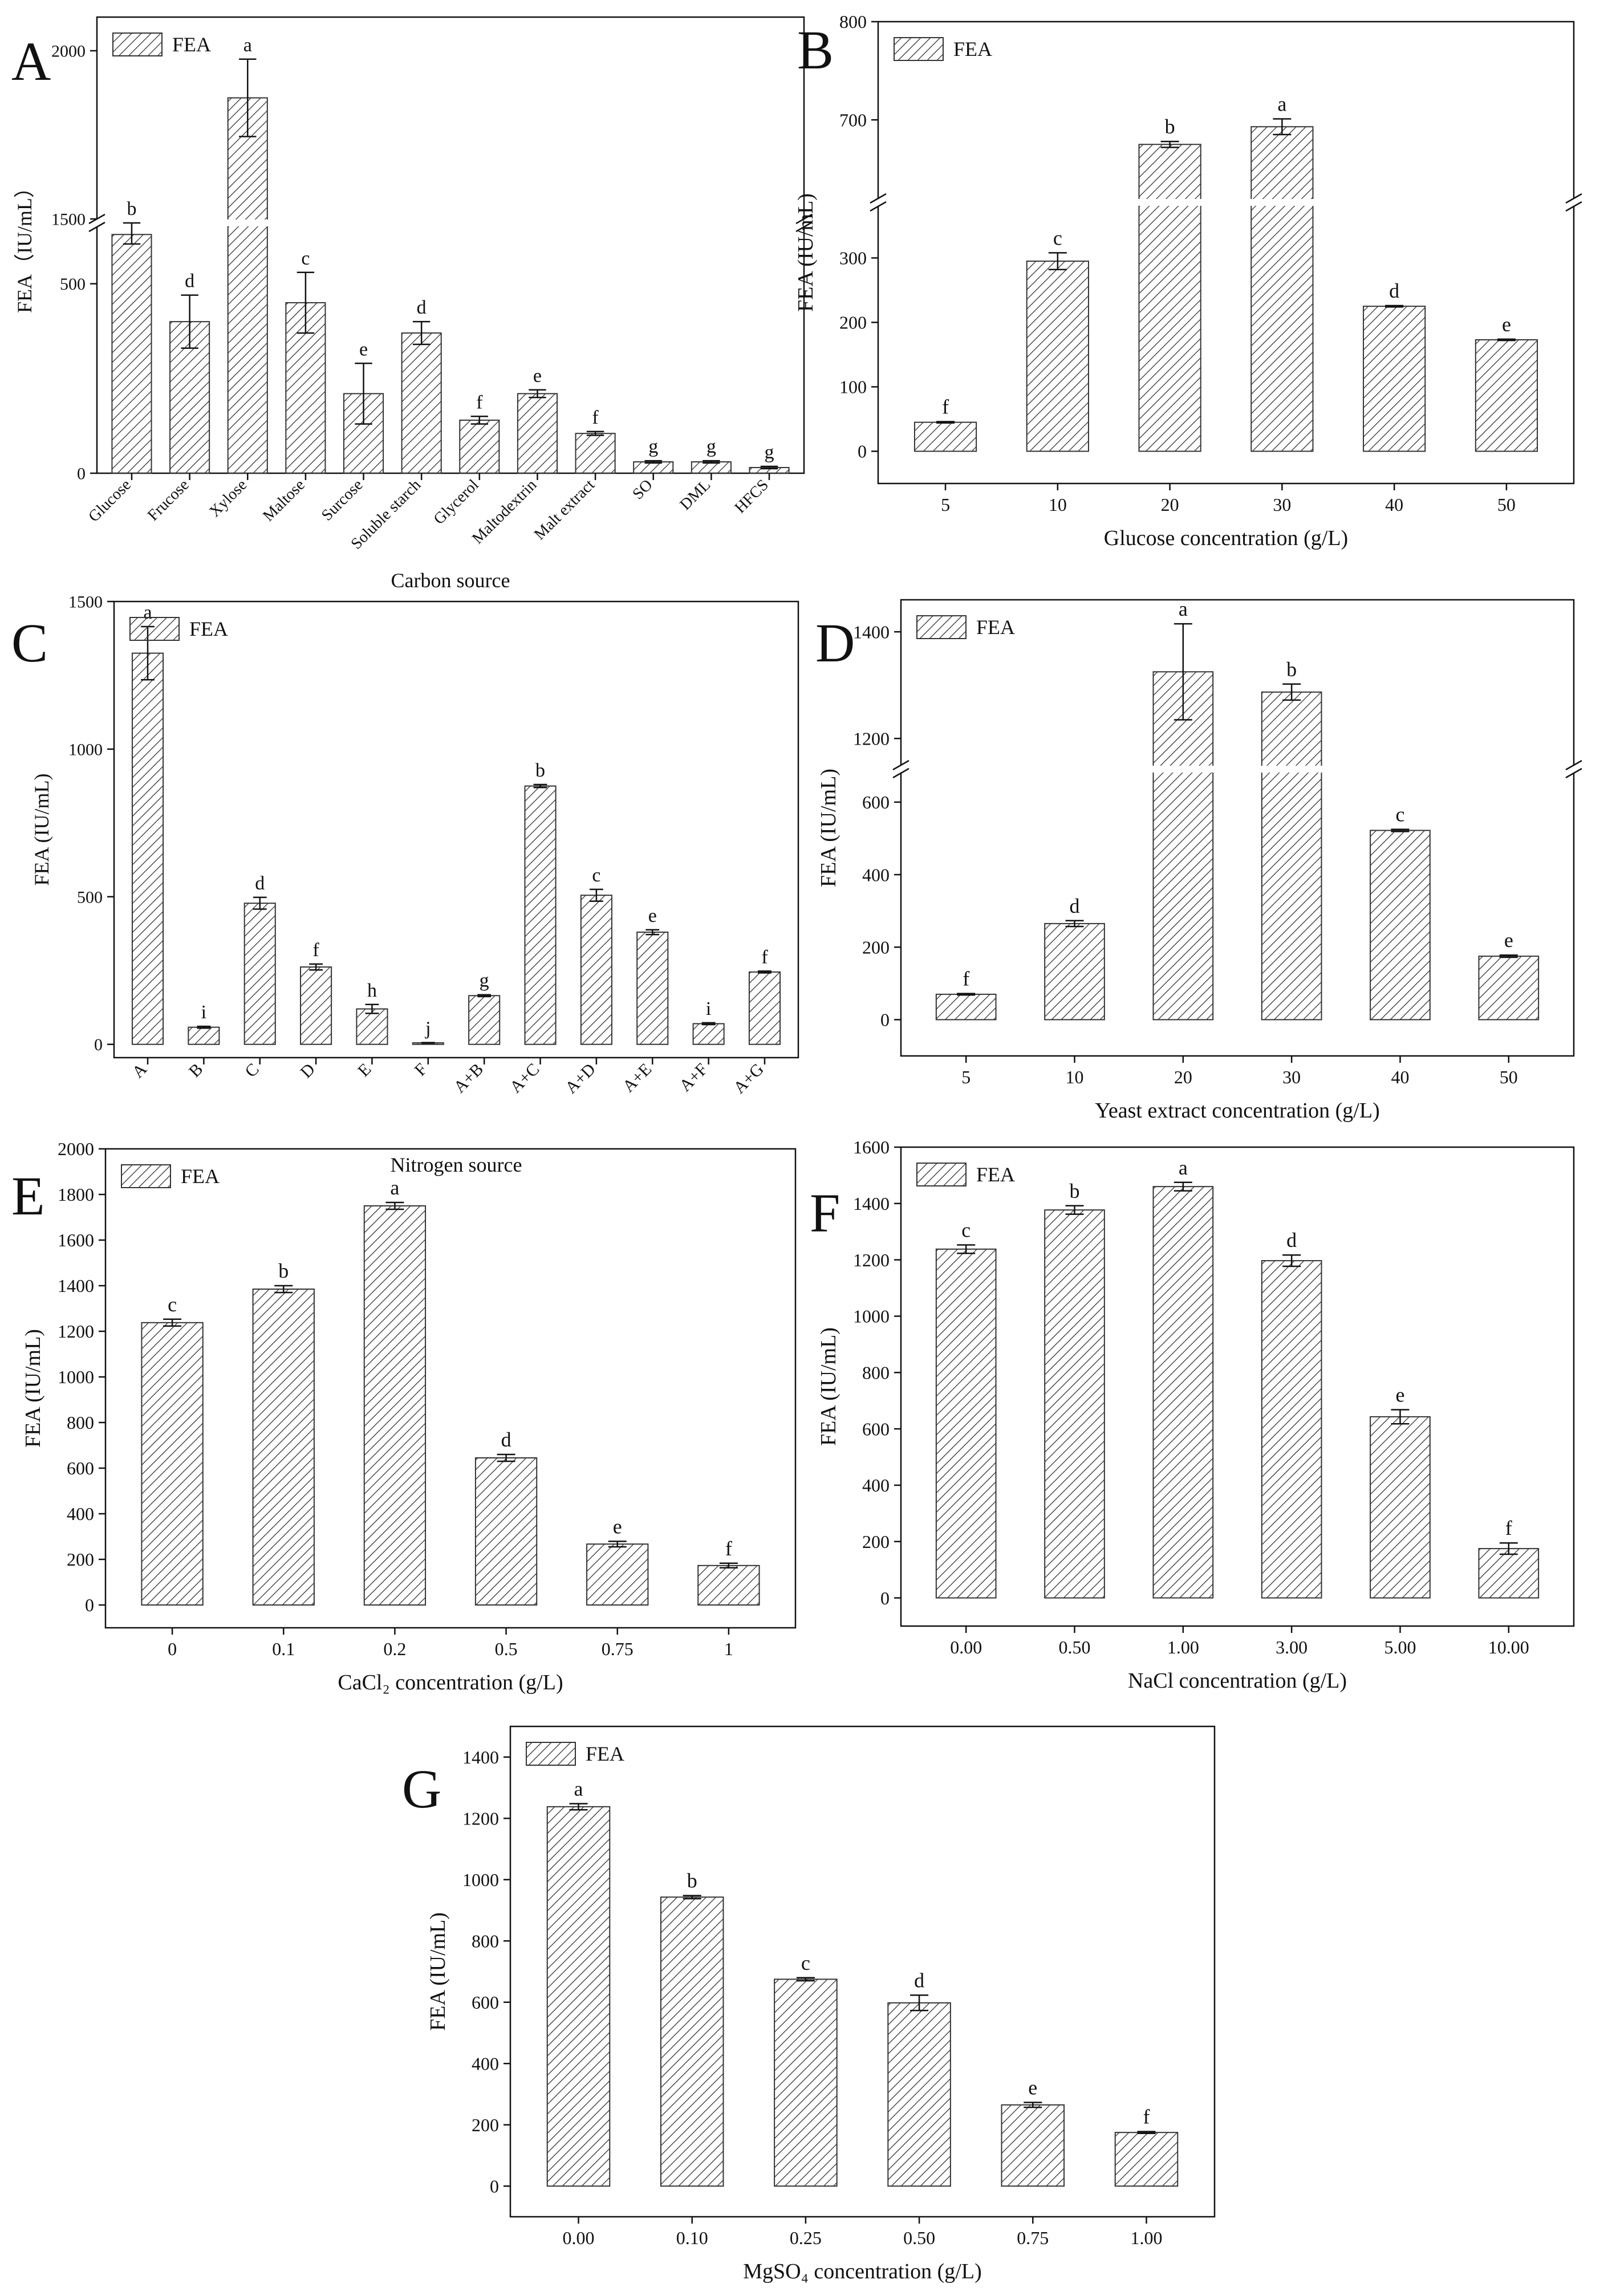  I want to click on significance-letter: h, so click(372, 990).